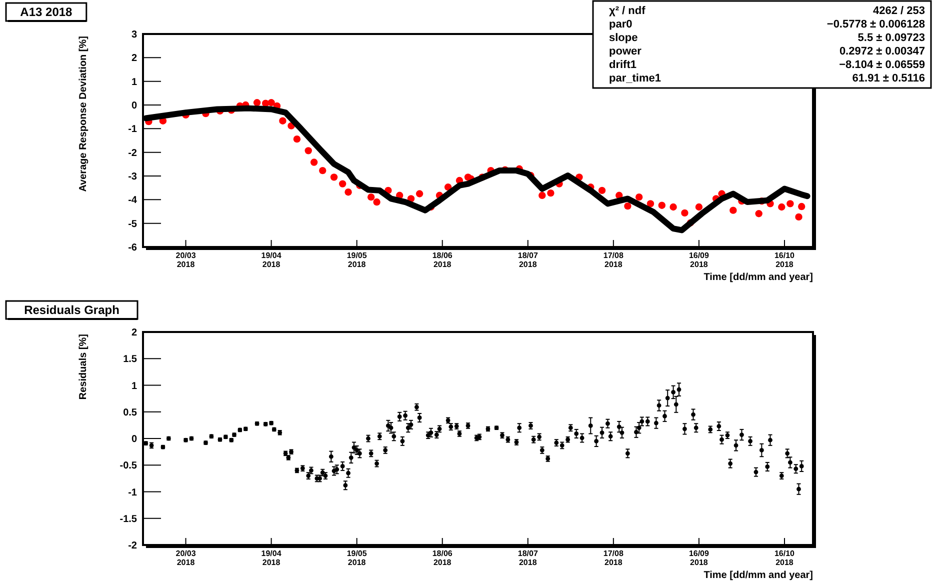 This screenshot has width=933, height=582. What do you see at coordinates (133, 177) in the screenshot?
I see `y-tick-label: -3` at bounding box center [133, 177].